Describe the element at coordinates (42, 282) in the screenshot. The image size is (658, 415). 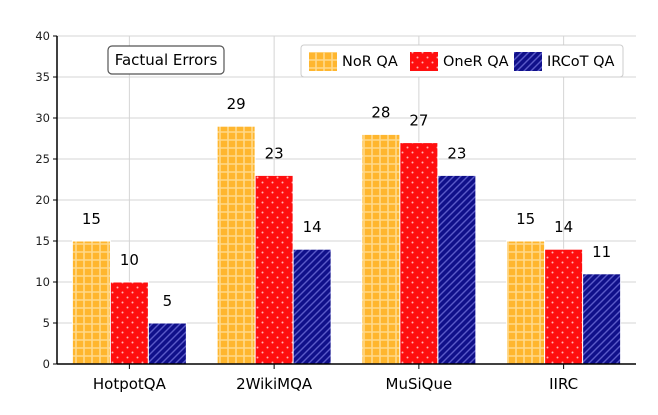
I see `y-tick-label: 10` at that location.